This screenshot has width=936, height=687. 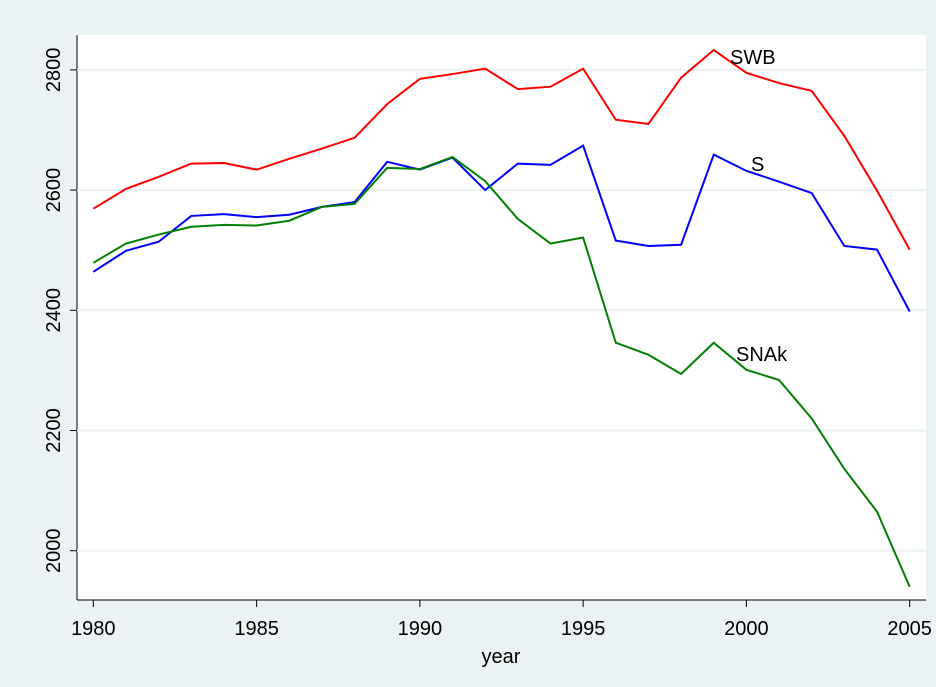 I want to click on y-tick-label: 2400, so click(x=54, y=310).